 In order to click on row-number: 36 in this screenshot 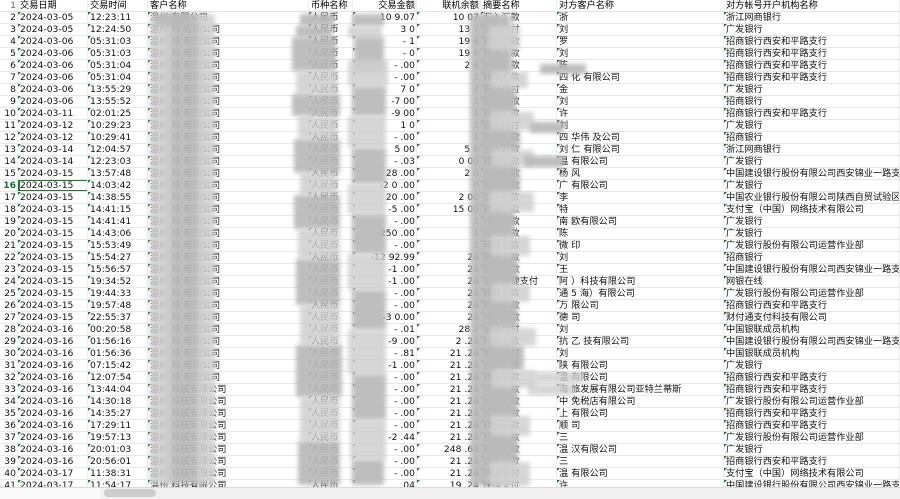, I will do `click(9, 425)`.